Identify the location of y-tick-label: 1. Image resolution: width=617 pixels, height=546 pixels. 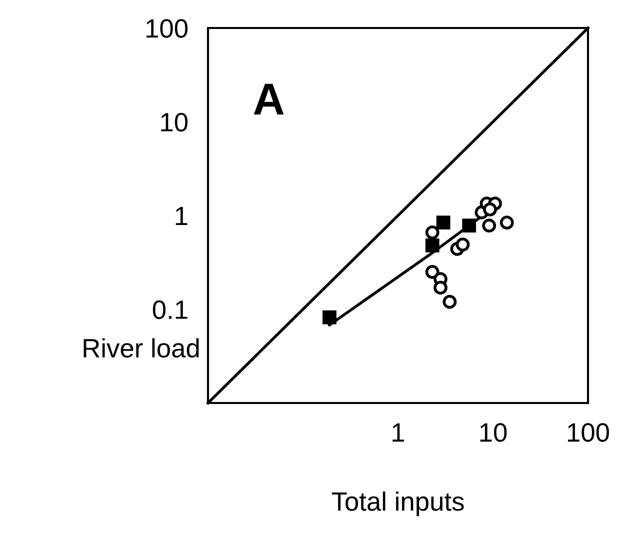
(182, 216).